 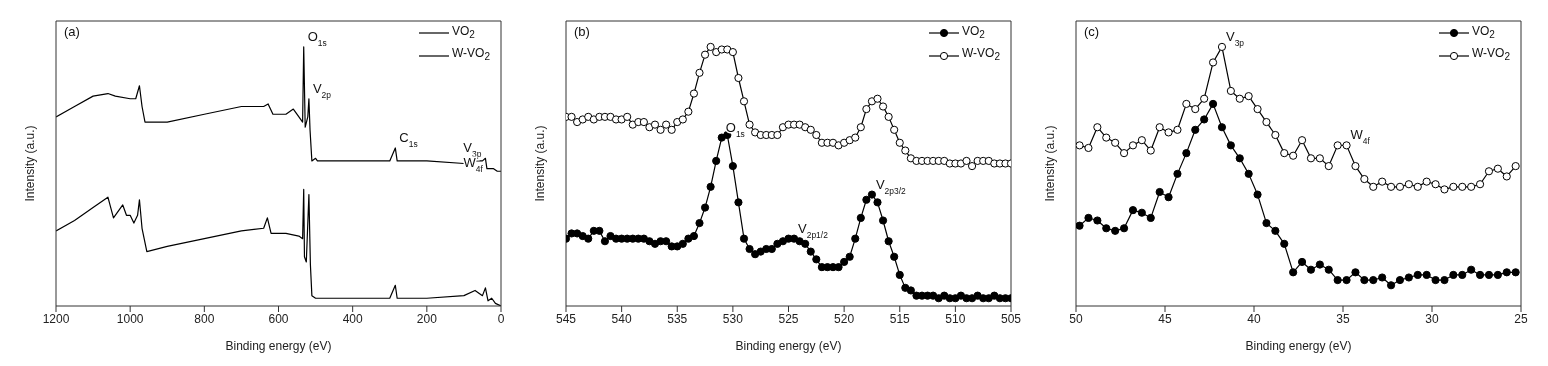 I want to click on annotation: V$_{2p3/2}$, so click(x=891, y=186).